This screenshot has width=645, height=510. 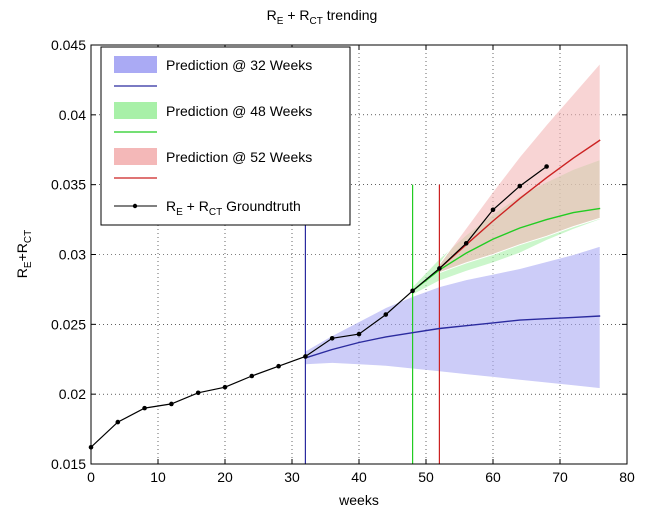 I want to click on title-sub-ct: CT, so click(x=316, y=21).